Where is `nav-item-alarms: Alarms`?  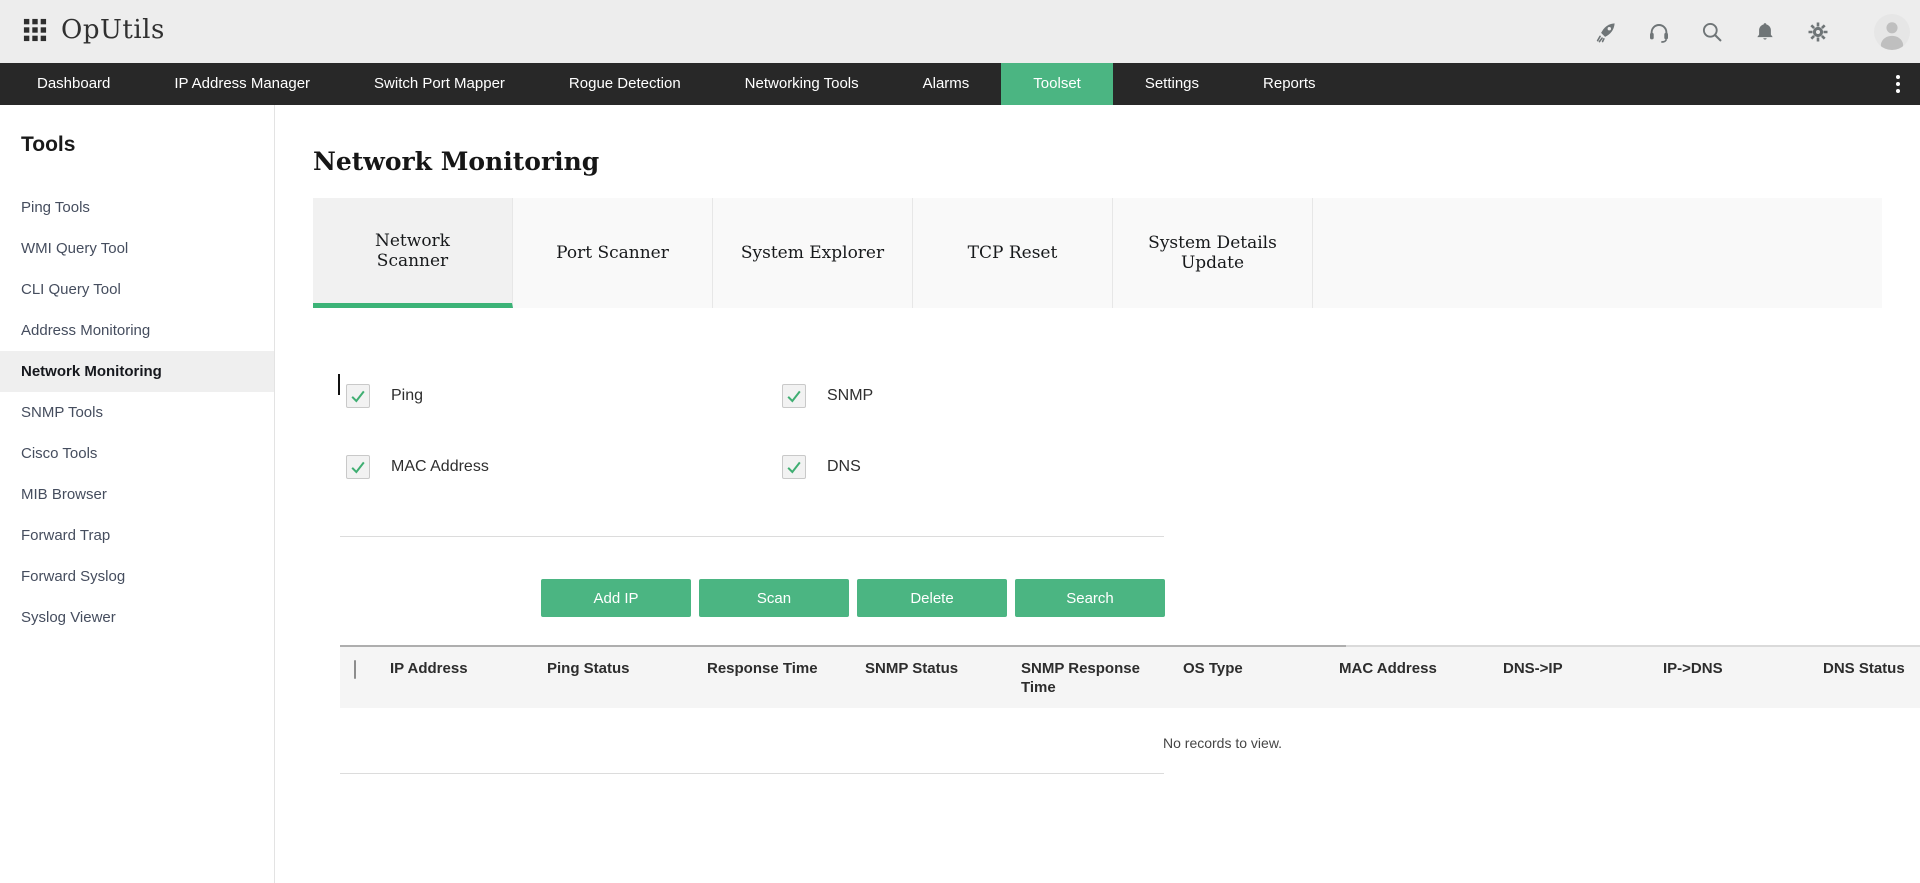 nav-item-alarms: Alarms is located at coordinates (946, 83).